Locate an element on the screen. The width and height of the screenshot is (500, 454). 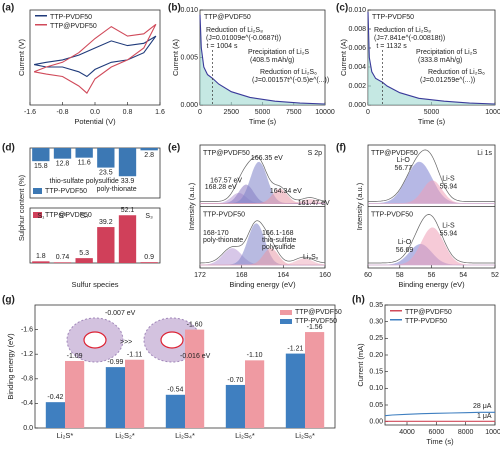
peak-name: Li-O is located at coordinates (405, 242).